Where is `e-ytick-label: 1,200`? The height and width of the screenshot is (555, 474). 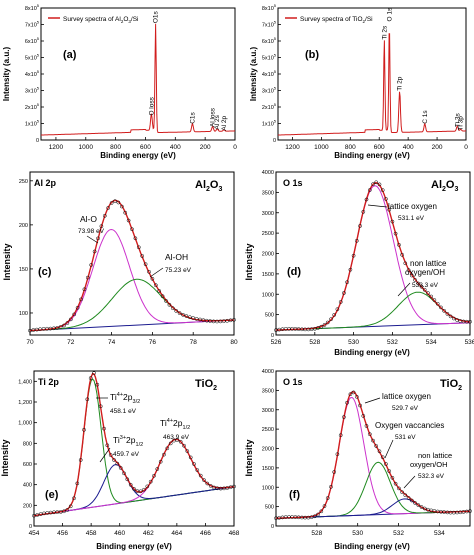 e-ytick-label: 1,200 is located at coordinates (25, 403).